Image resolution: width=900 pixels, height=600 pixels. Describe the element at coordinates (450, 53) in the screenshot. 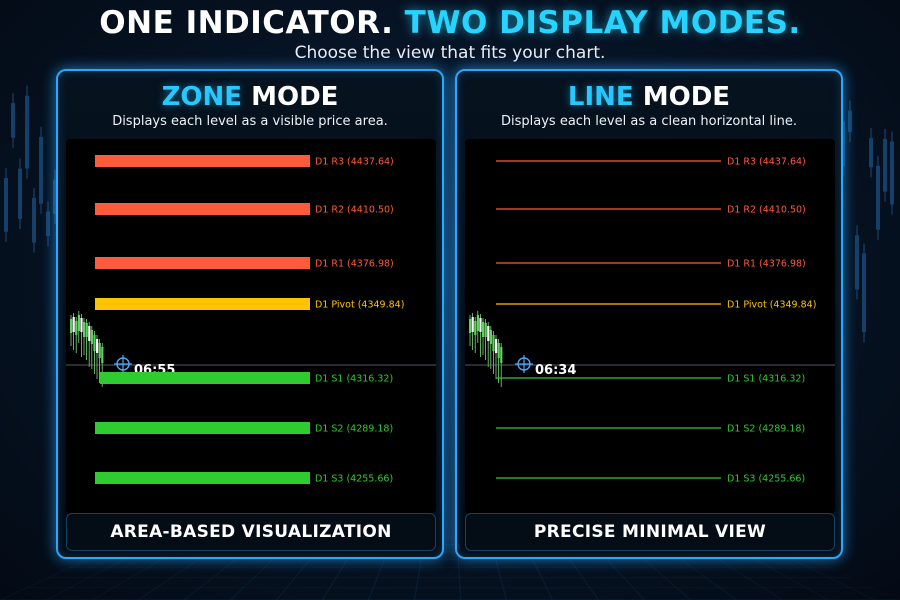

I see `subtitle: Choose the view that fits your chart.` at that location.